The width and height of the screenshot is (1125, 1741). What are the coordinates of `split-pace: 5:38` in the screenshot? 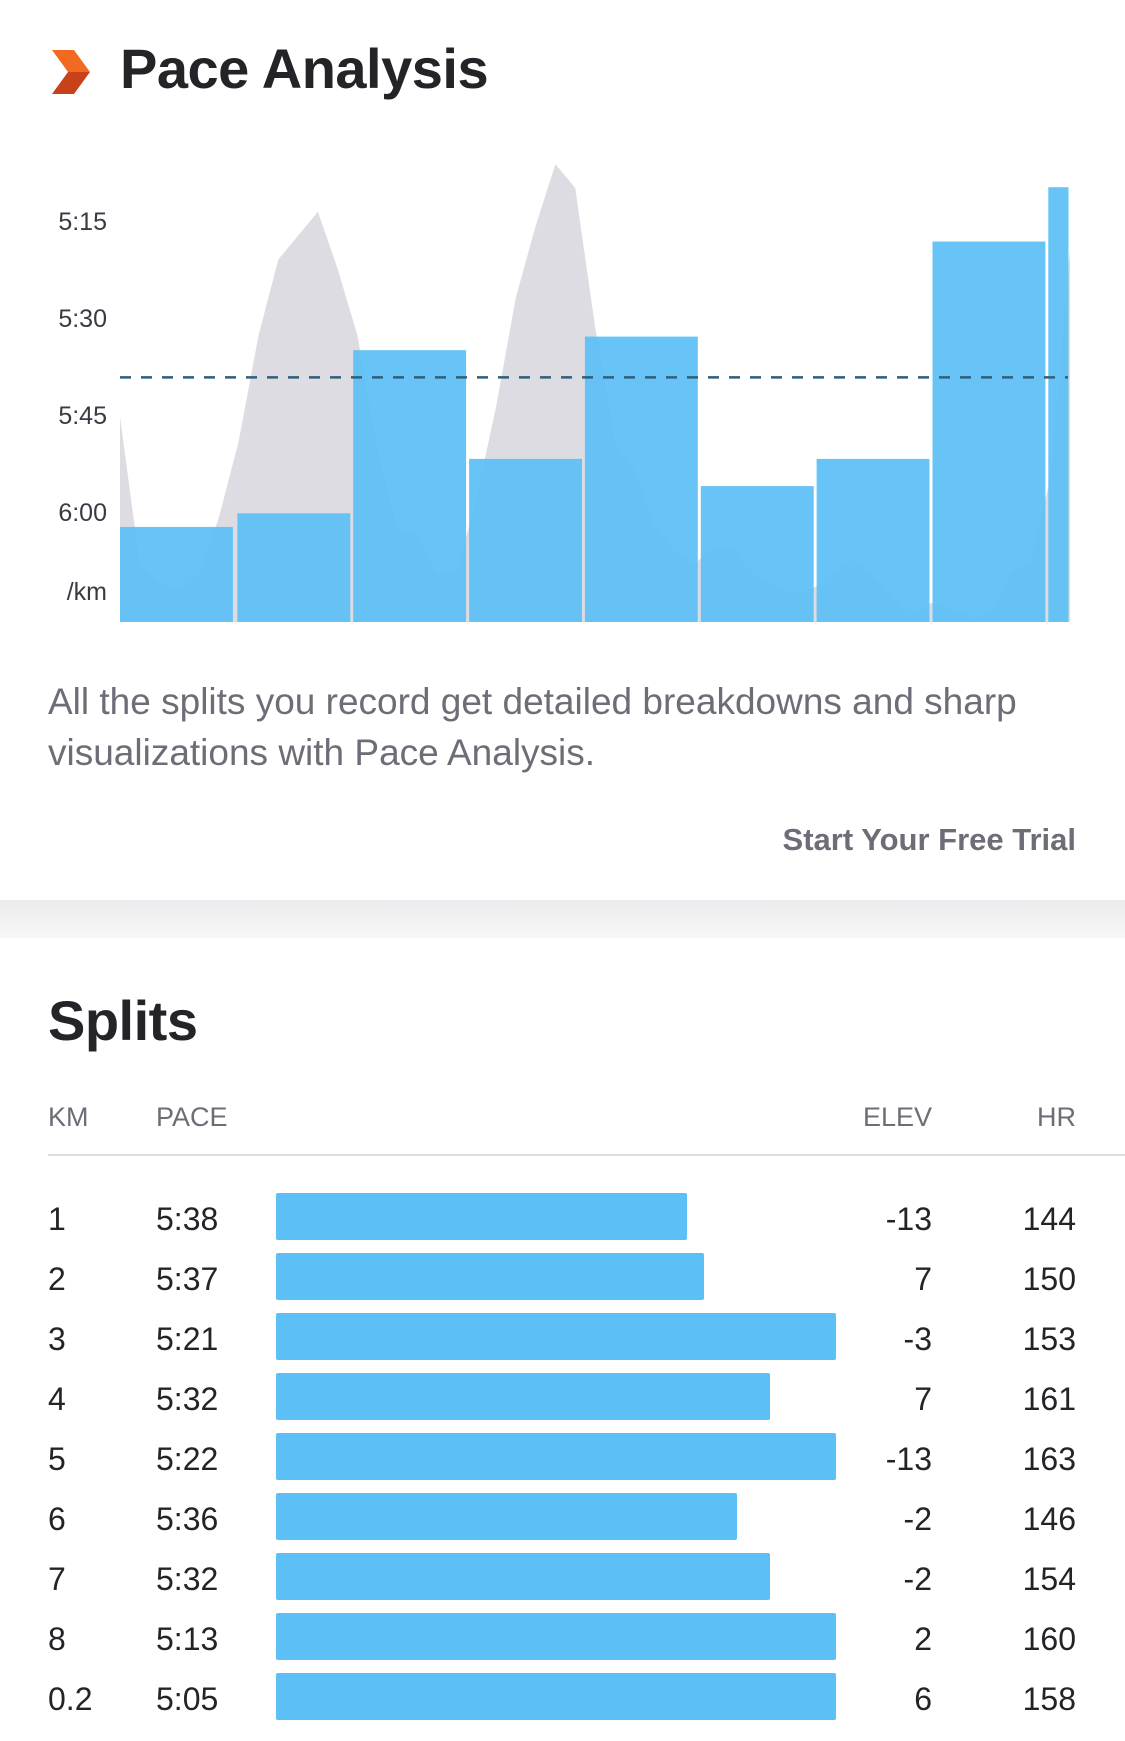 It's located at (187, 1219).